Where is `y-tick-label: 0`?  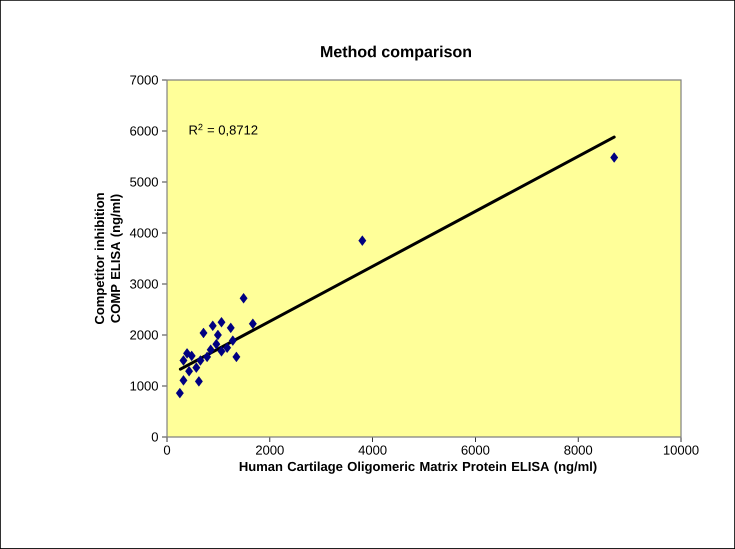 y-tick-label: 0 is located at coordinates (155, 437).